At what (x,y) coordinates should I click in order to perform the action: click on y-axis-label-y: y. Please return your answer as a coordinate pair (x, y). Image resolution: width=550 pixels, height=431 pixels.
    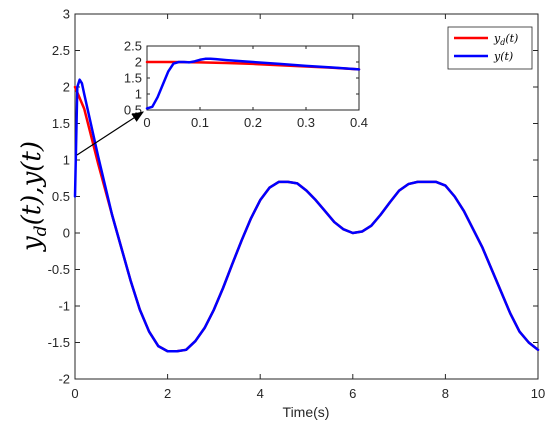
    Looking at the image, I should click on (32, 244).